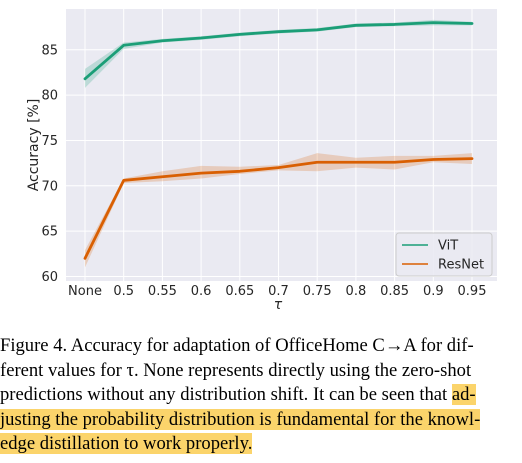  What do you see at coordinates (394, 291) in the screenshot?
I see `x-tick-label: 0.85` at bounding box center [394, 291].